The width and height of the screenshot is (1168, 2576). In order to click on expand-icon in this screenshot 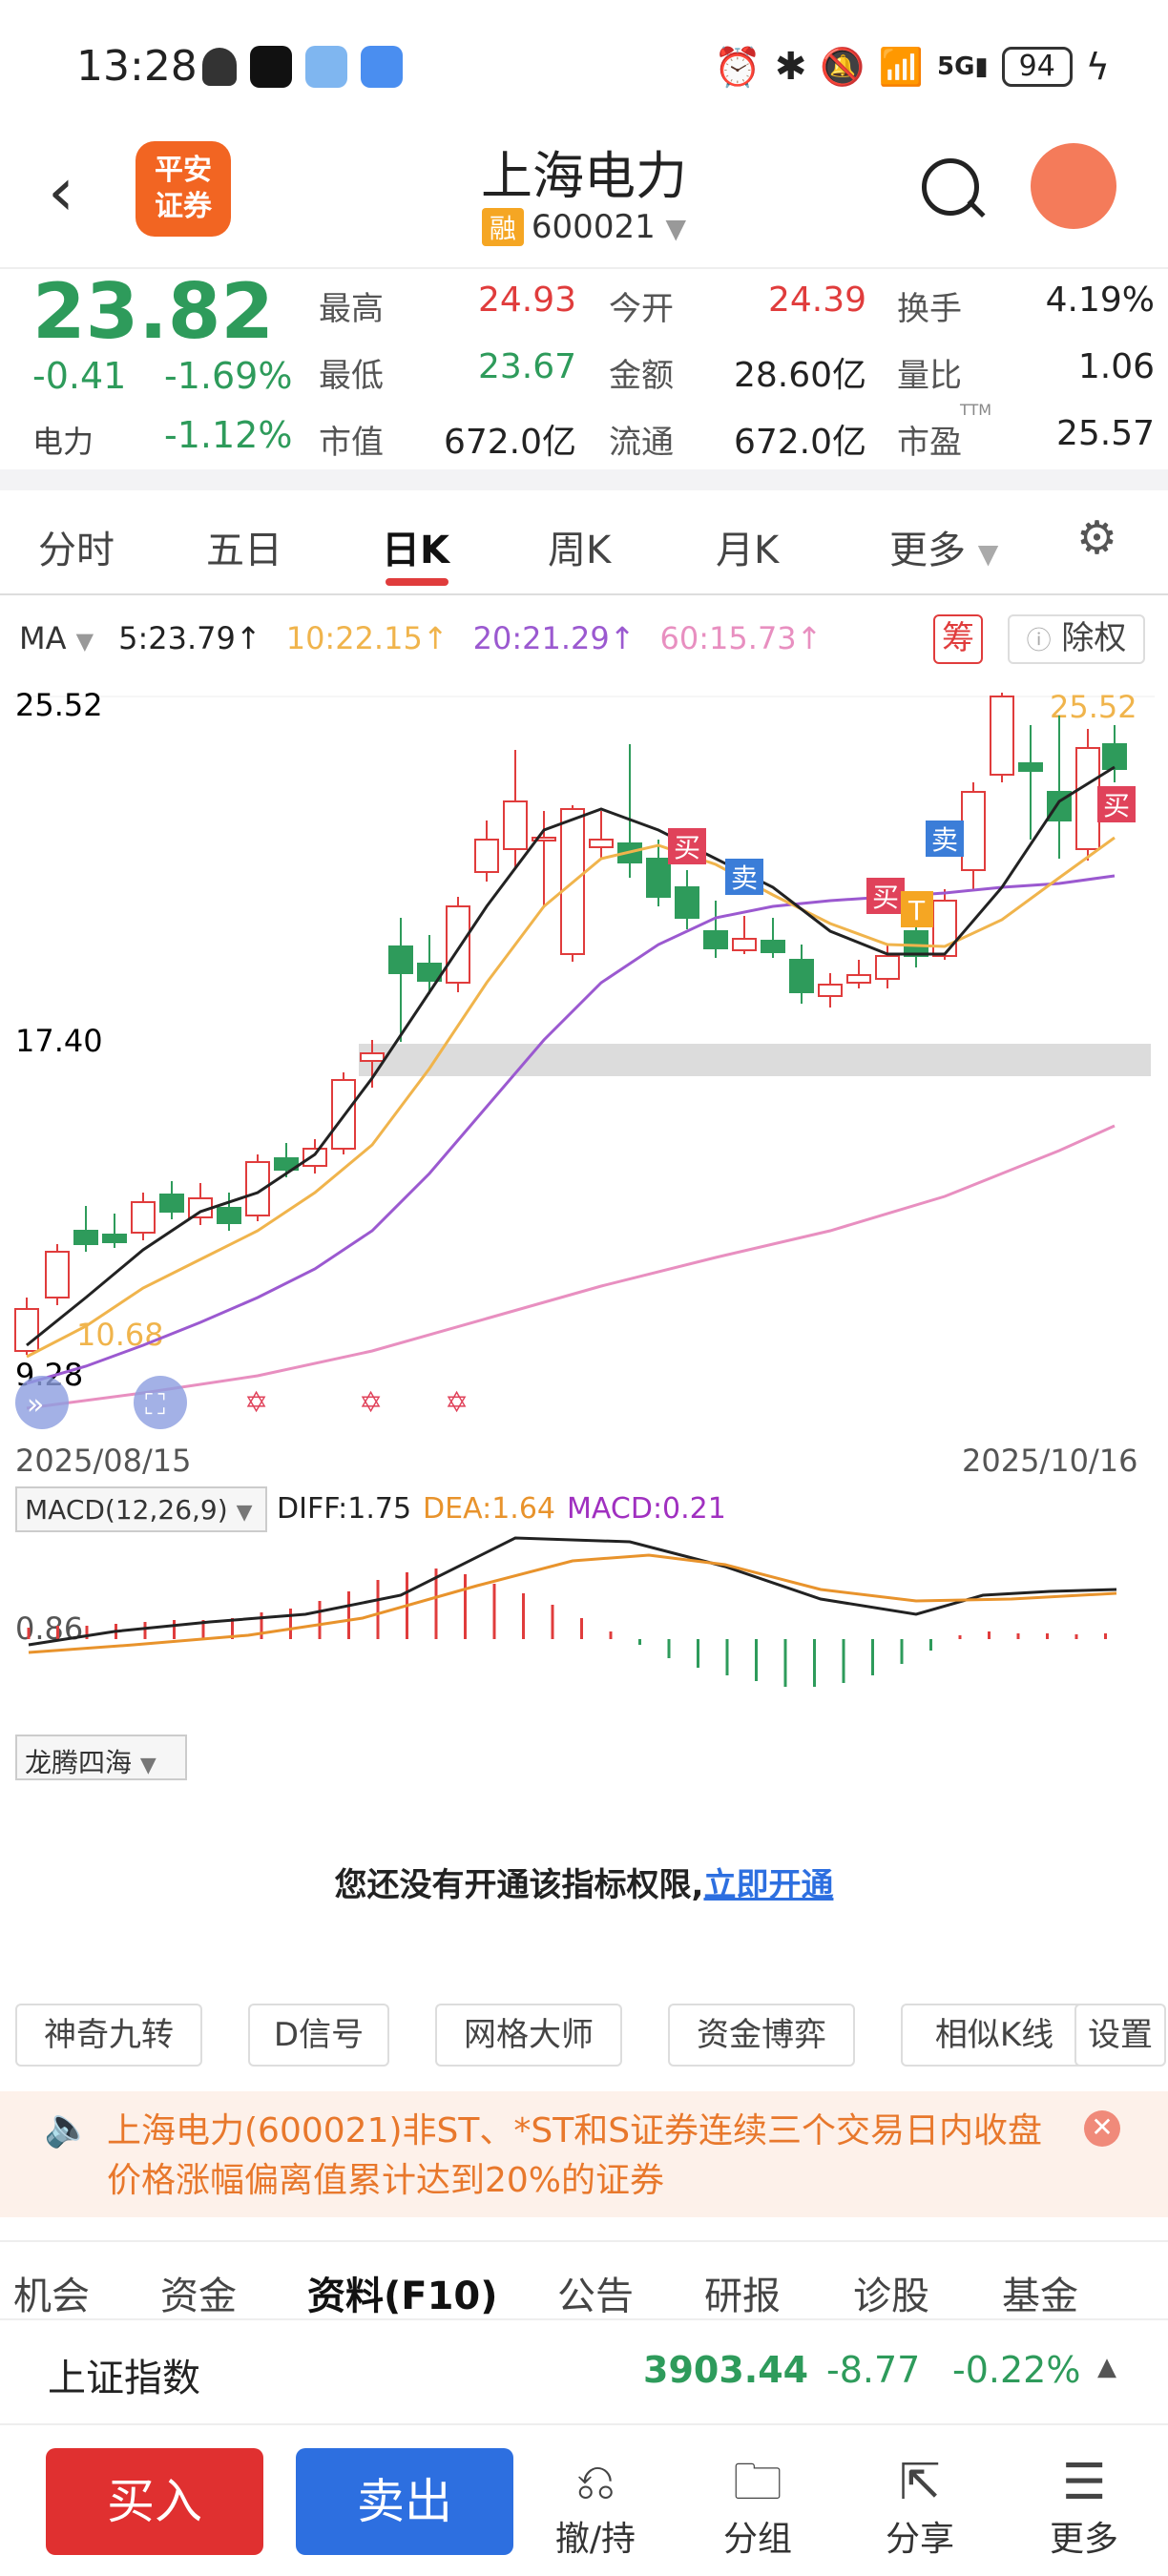, I will do `click(42, 1402)`.